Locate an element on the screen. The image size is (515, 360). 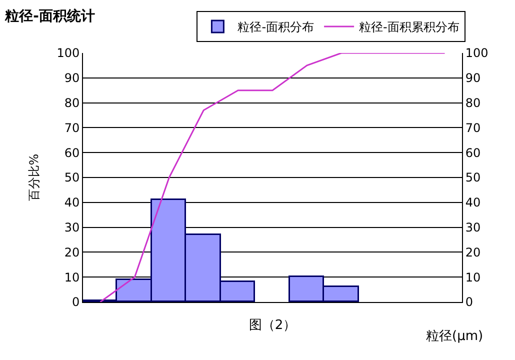
y-tick-label: 70 is located at coordinates (72, 127).